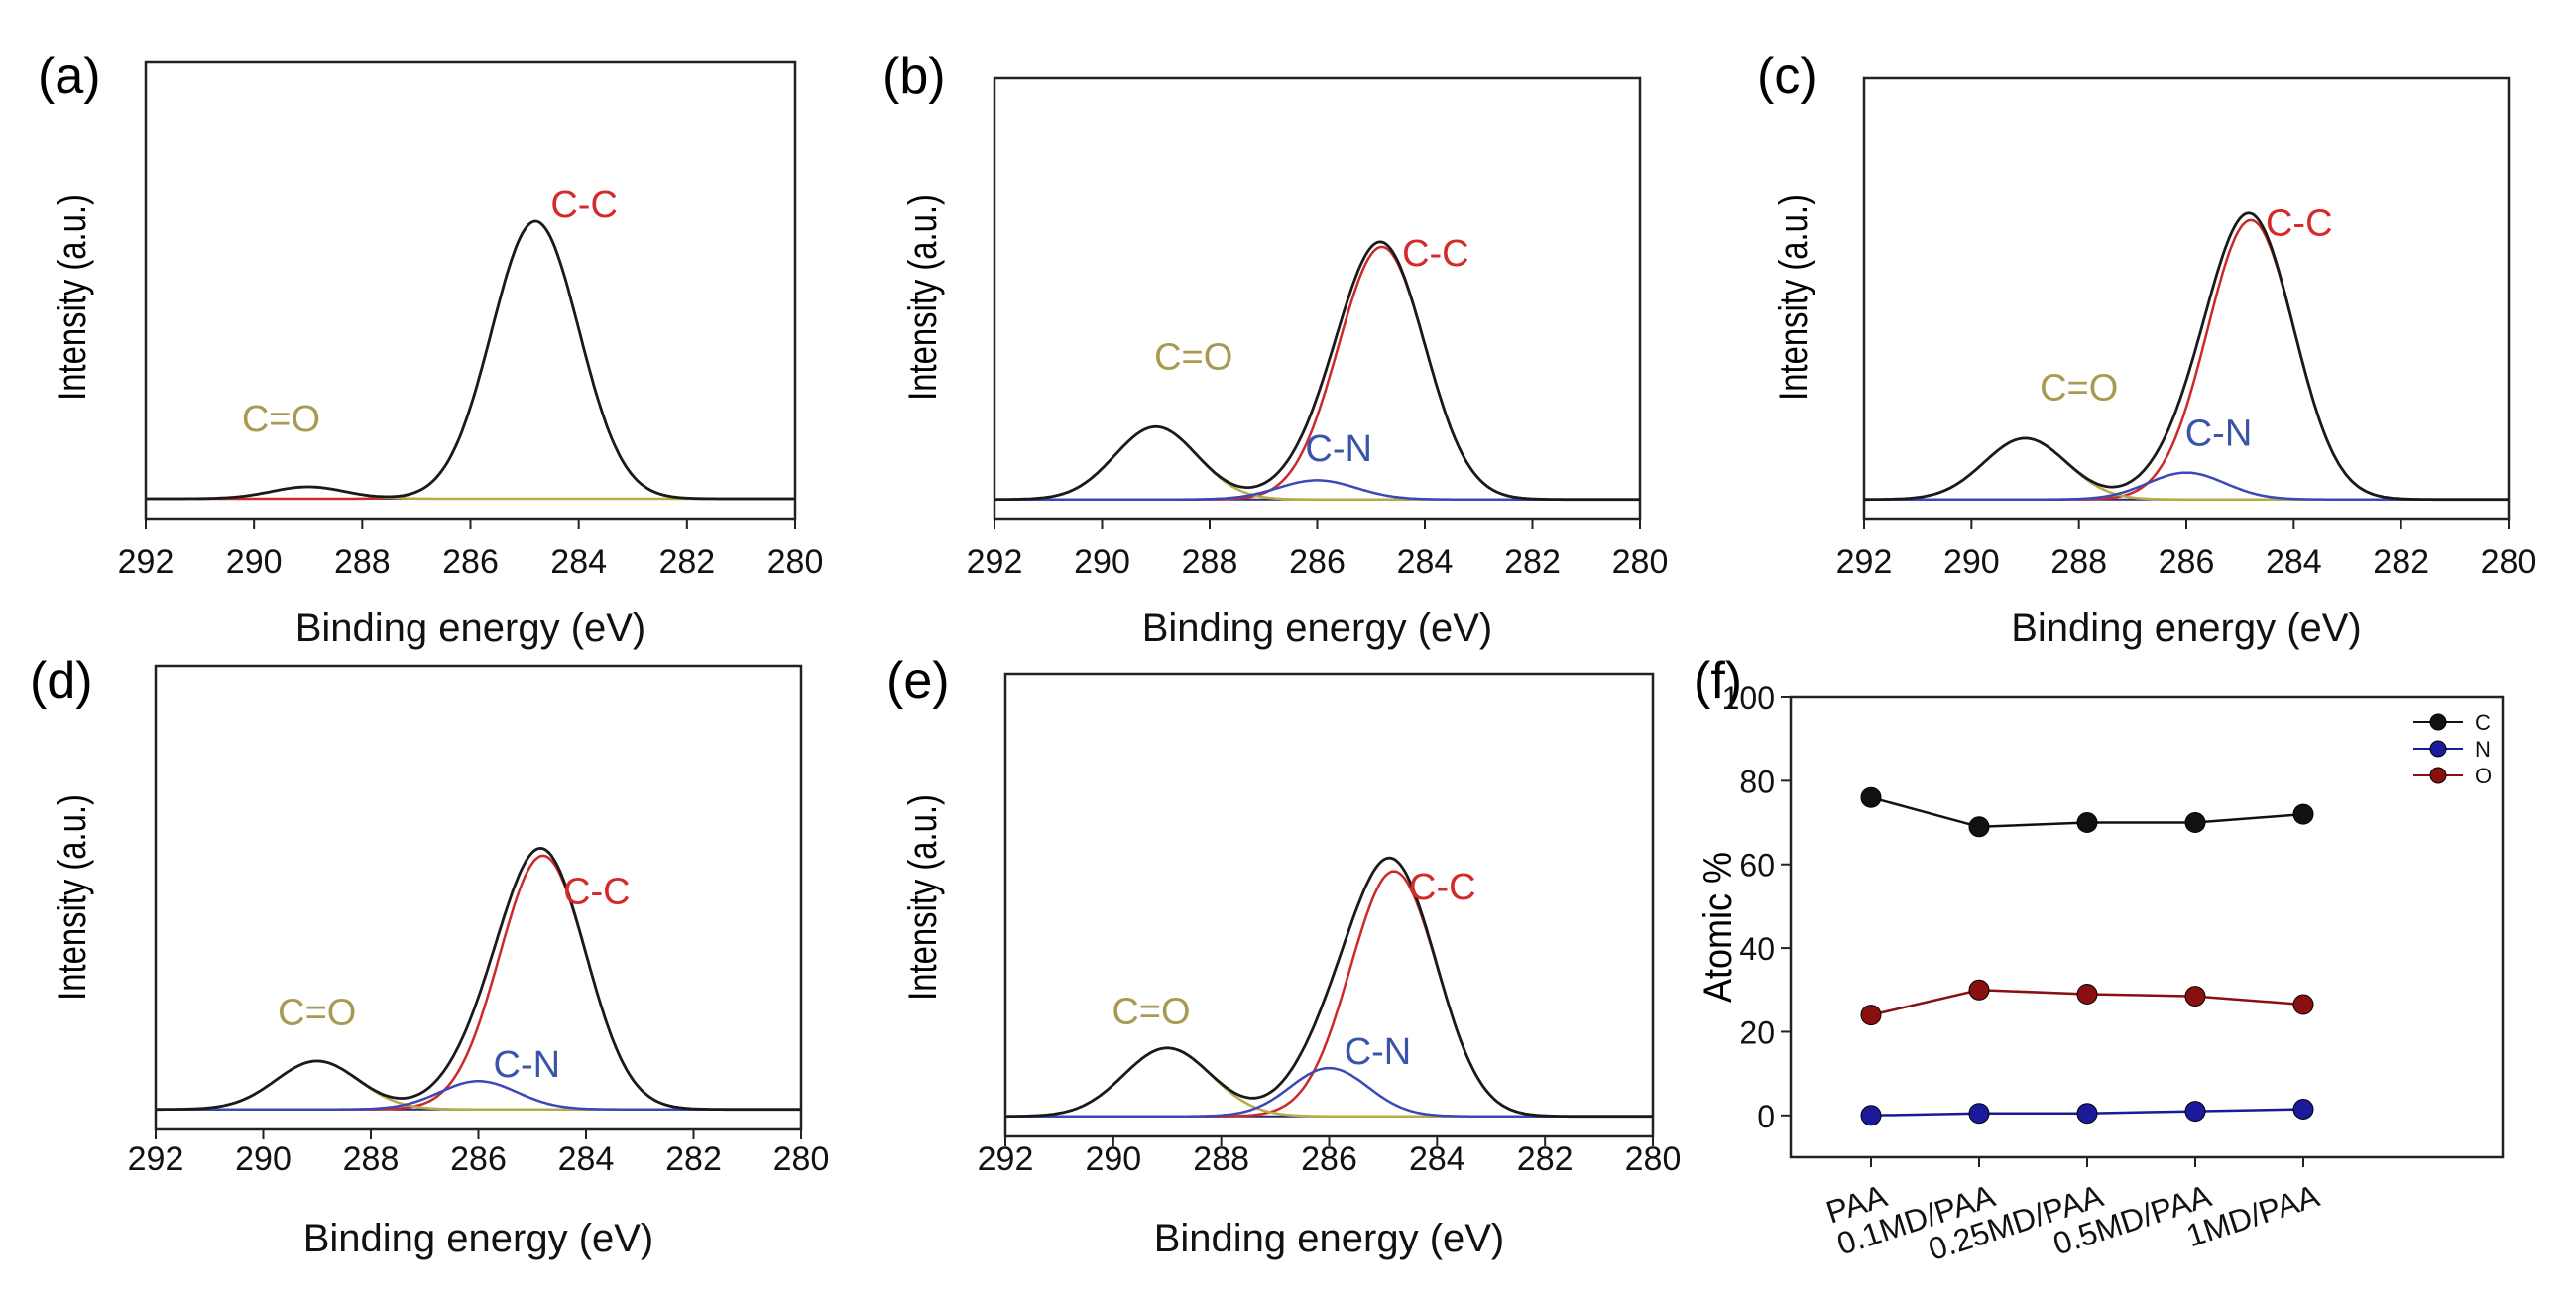 The width and height of the screenshot is (2576, 1303). Describe the element at coordinates (1718, 681) in the screenshot. I see `panel-label: (f)` at that location.